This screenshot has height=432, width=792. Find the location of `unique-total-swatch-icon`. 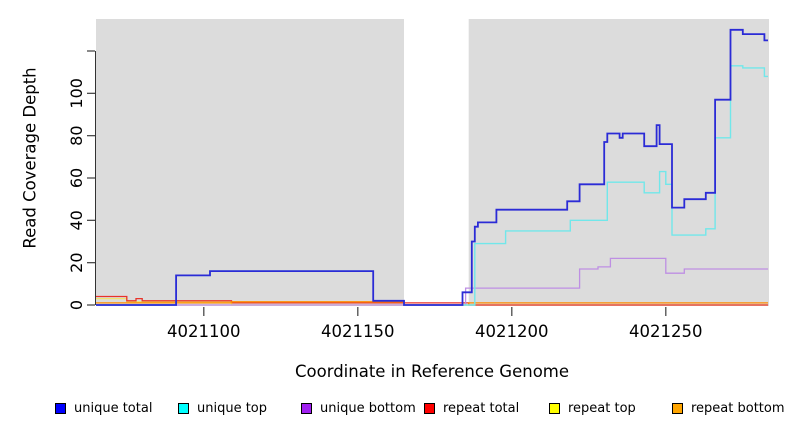

unique-total-swatch-icon is located at coordinates (60, 408).